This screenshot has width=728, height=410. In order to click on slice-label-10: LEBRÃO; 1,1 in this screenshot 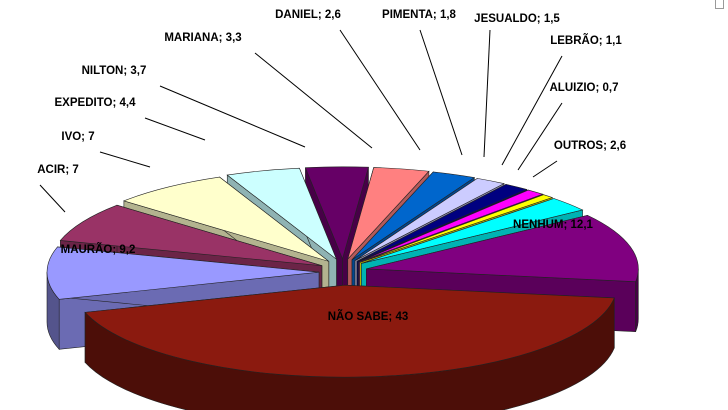, I will do `click(586, 40)`.